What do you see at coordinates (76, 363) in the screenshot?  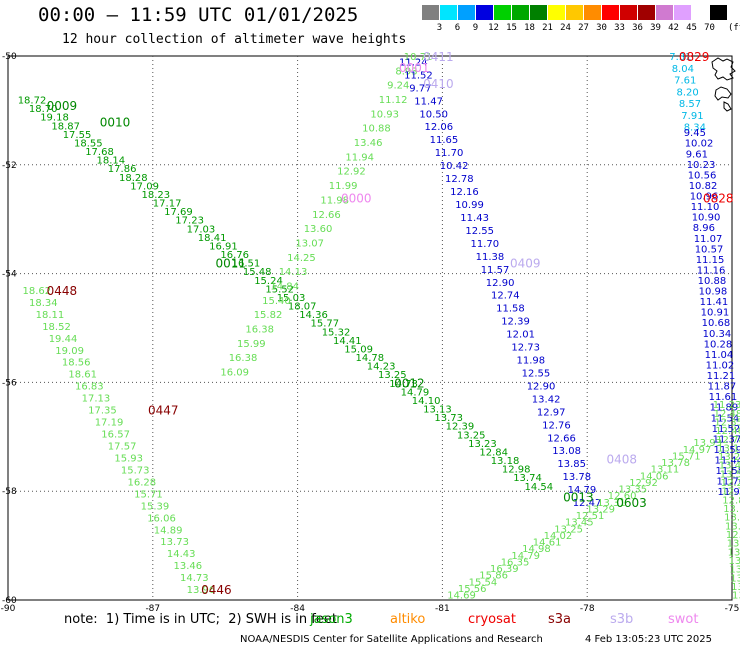 I see `wave-height-value: 18.56` at bounding box center [76, 363].